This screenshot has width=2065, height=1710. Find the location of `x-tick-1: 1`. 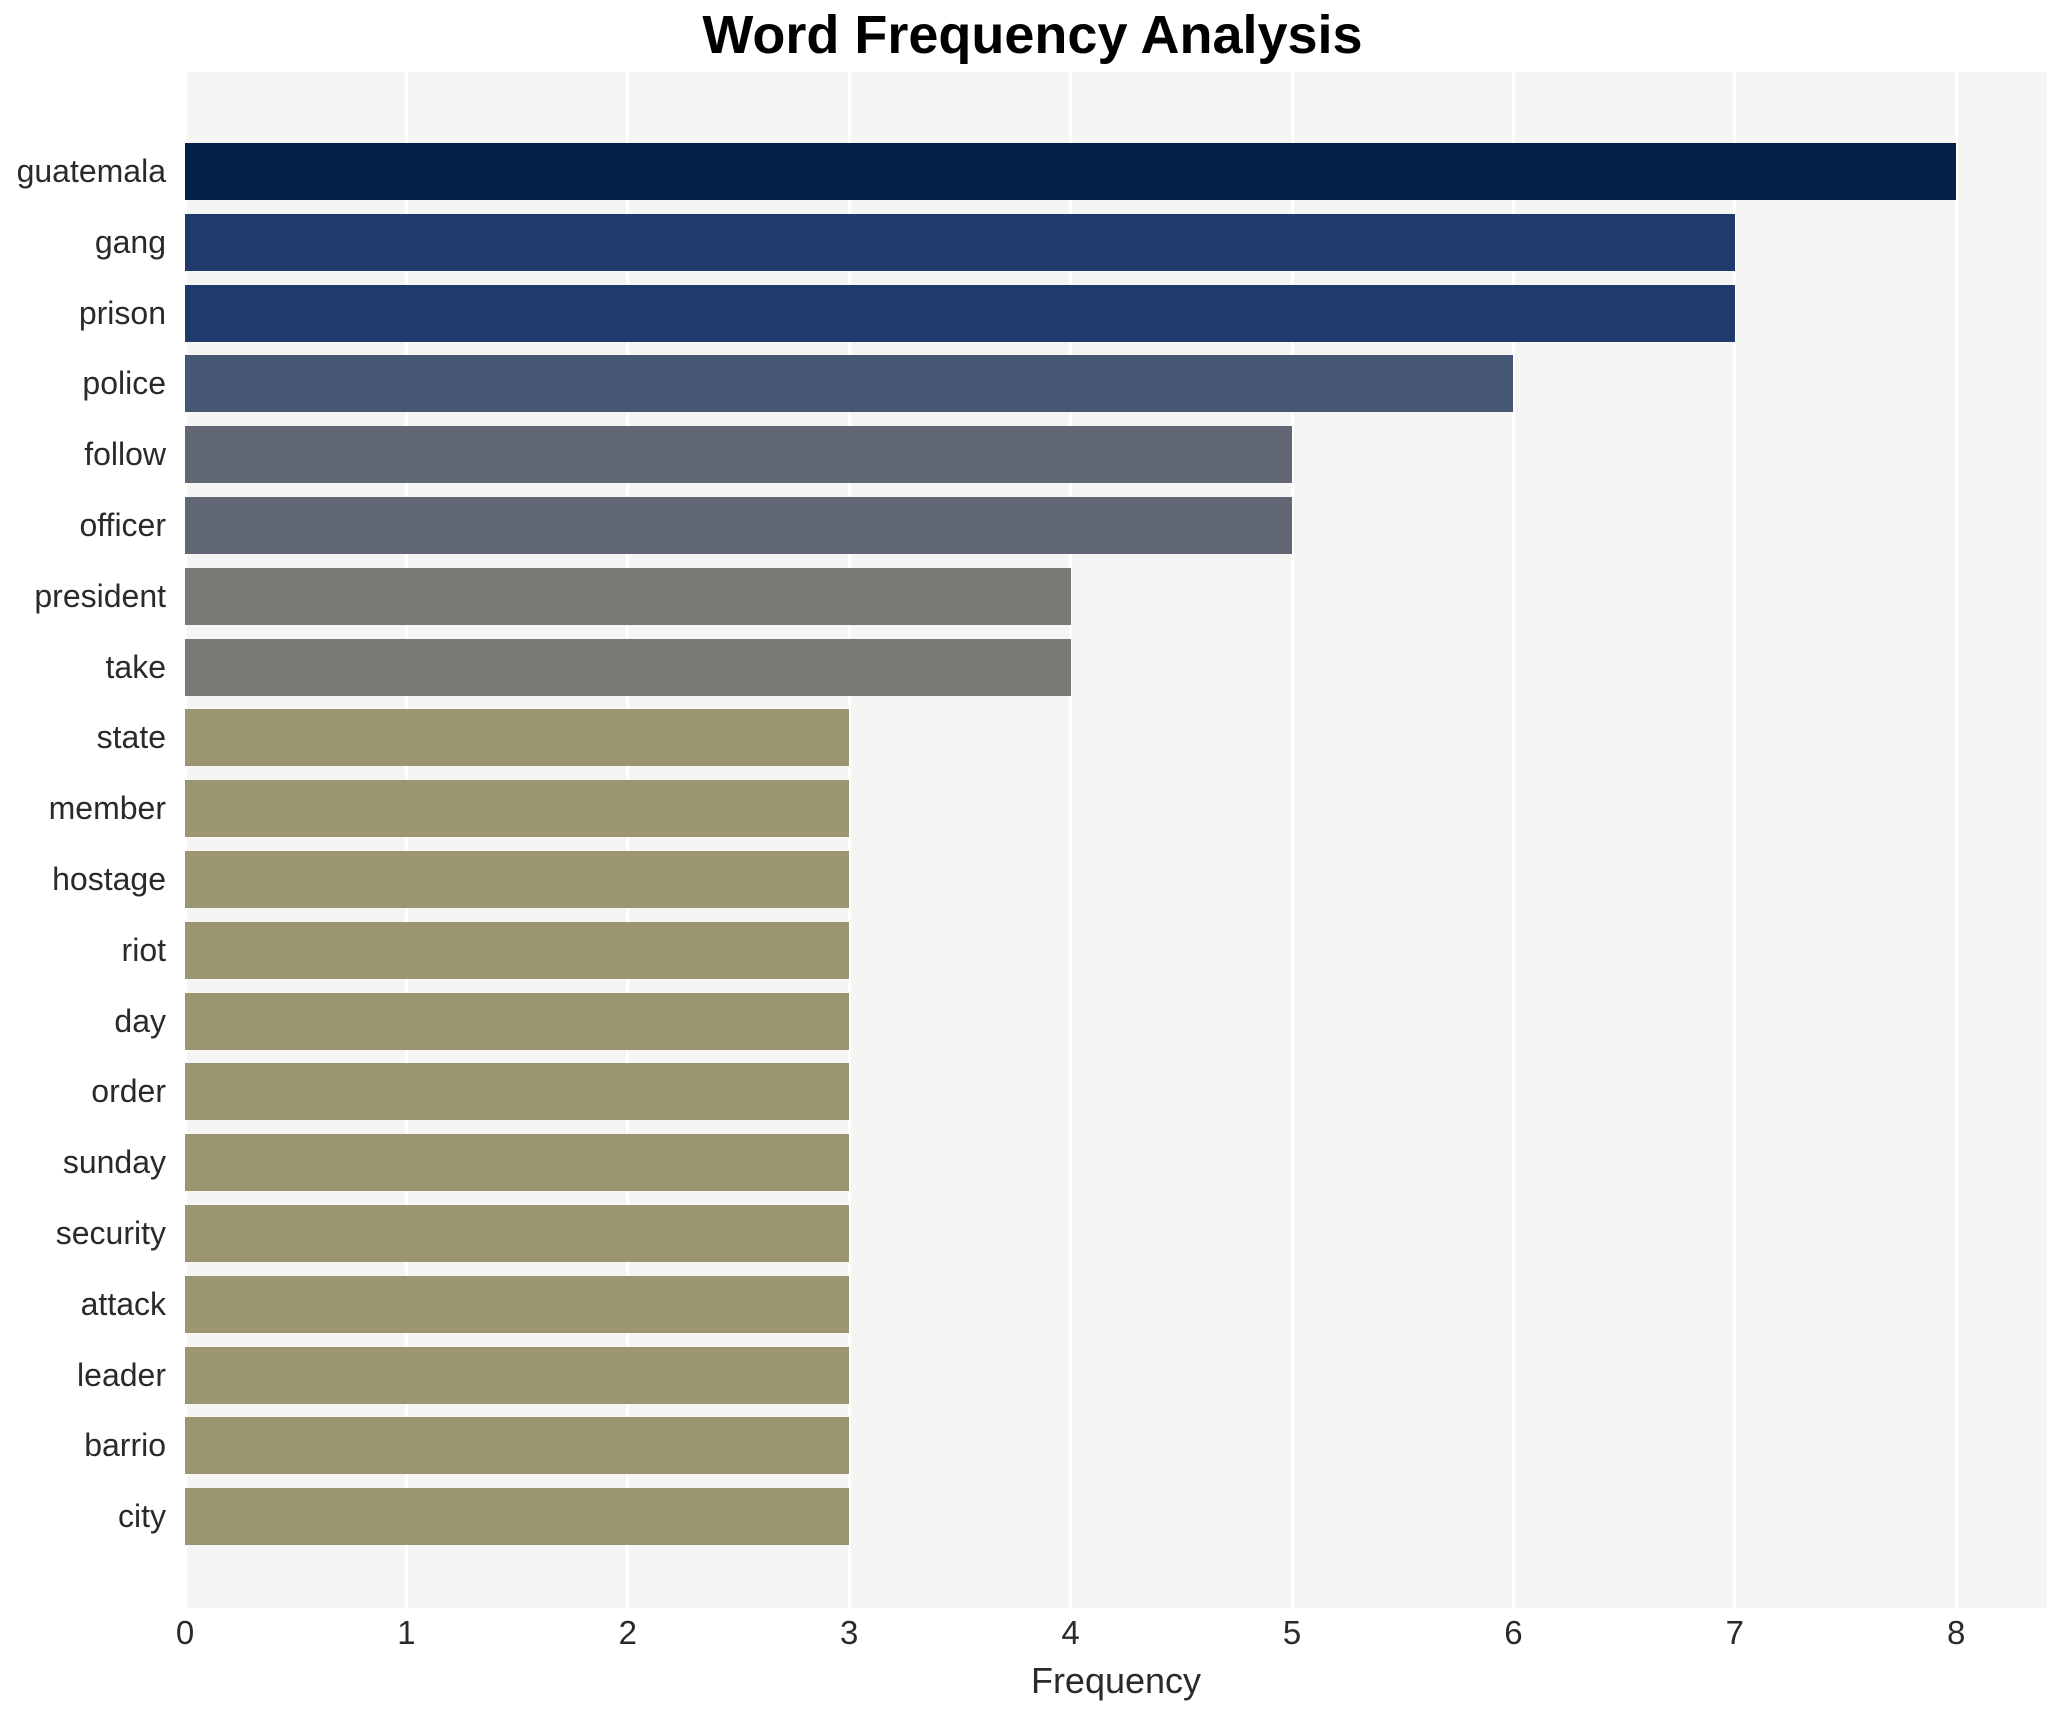

x-tick-1: 1 is located at coordinates (406, 1632).